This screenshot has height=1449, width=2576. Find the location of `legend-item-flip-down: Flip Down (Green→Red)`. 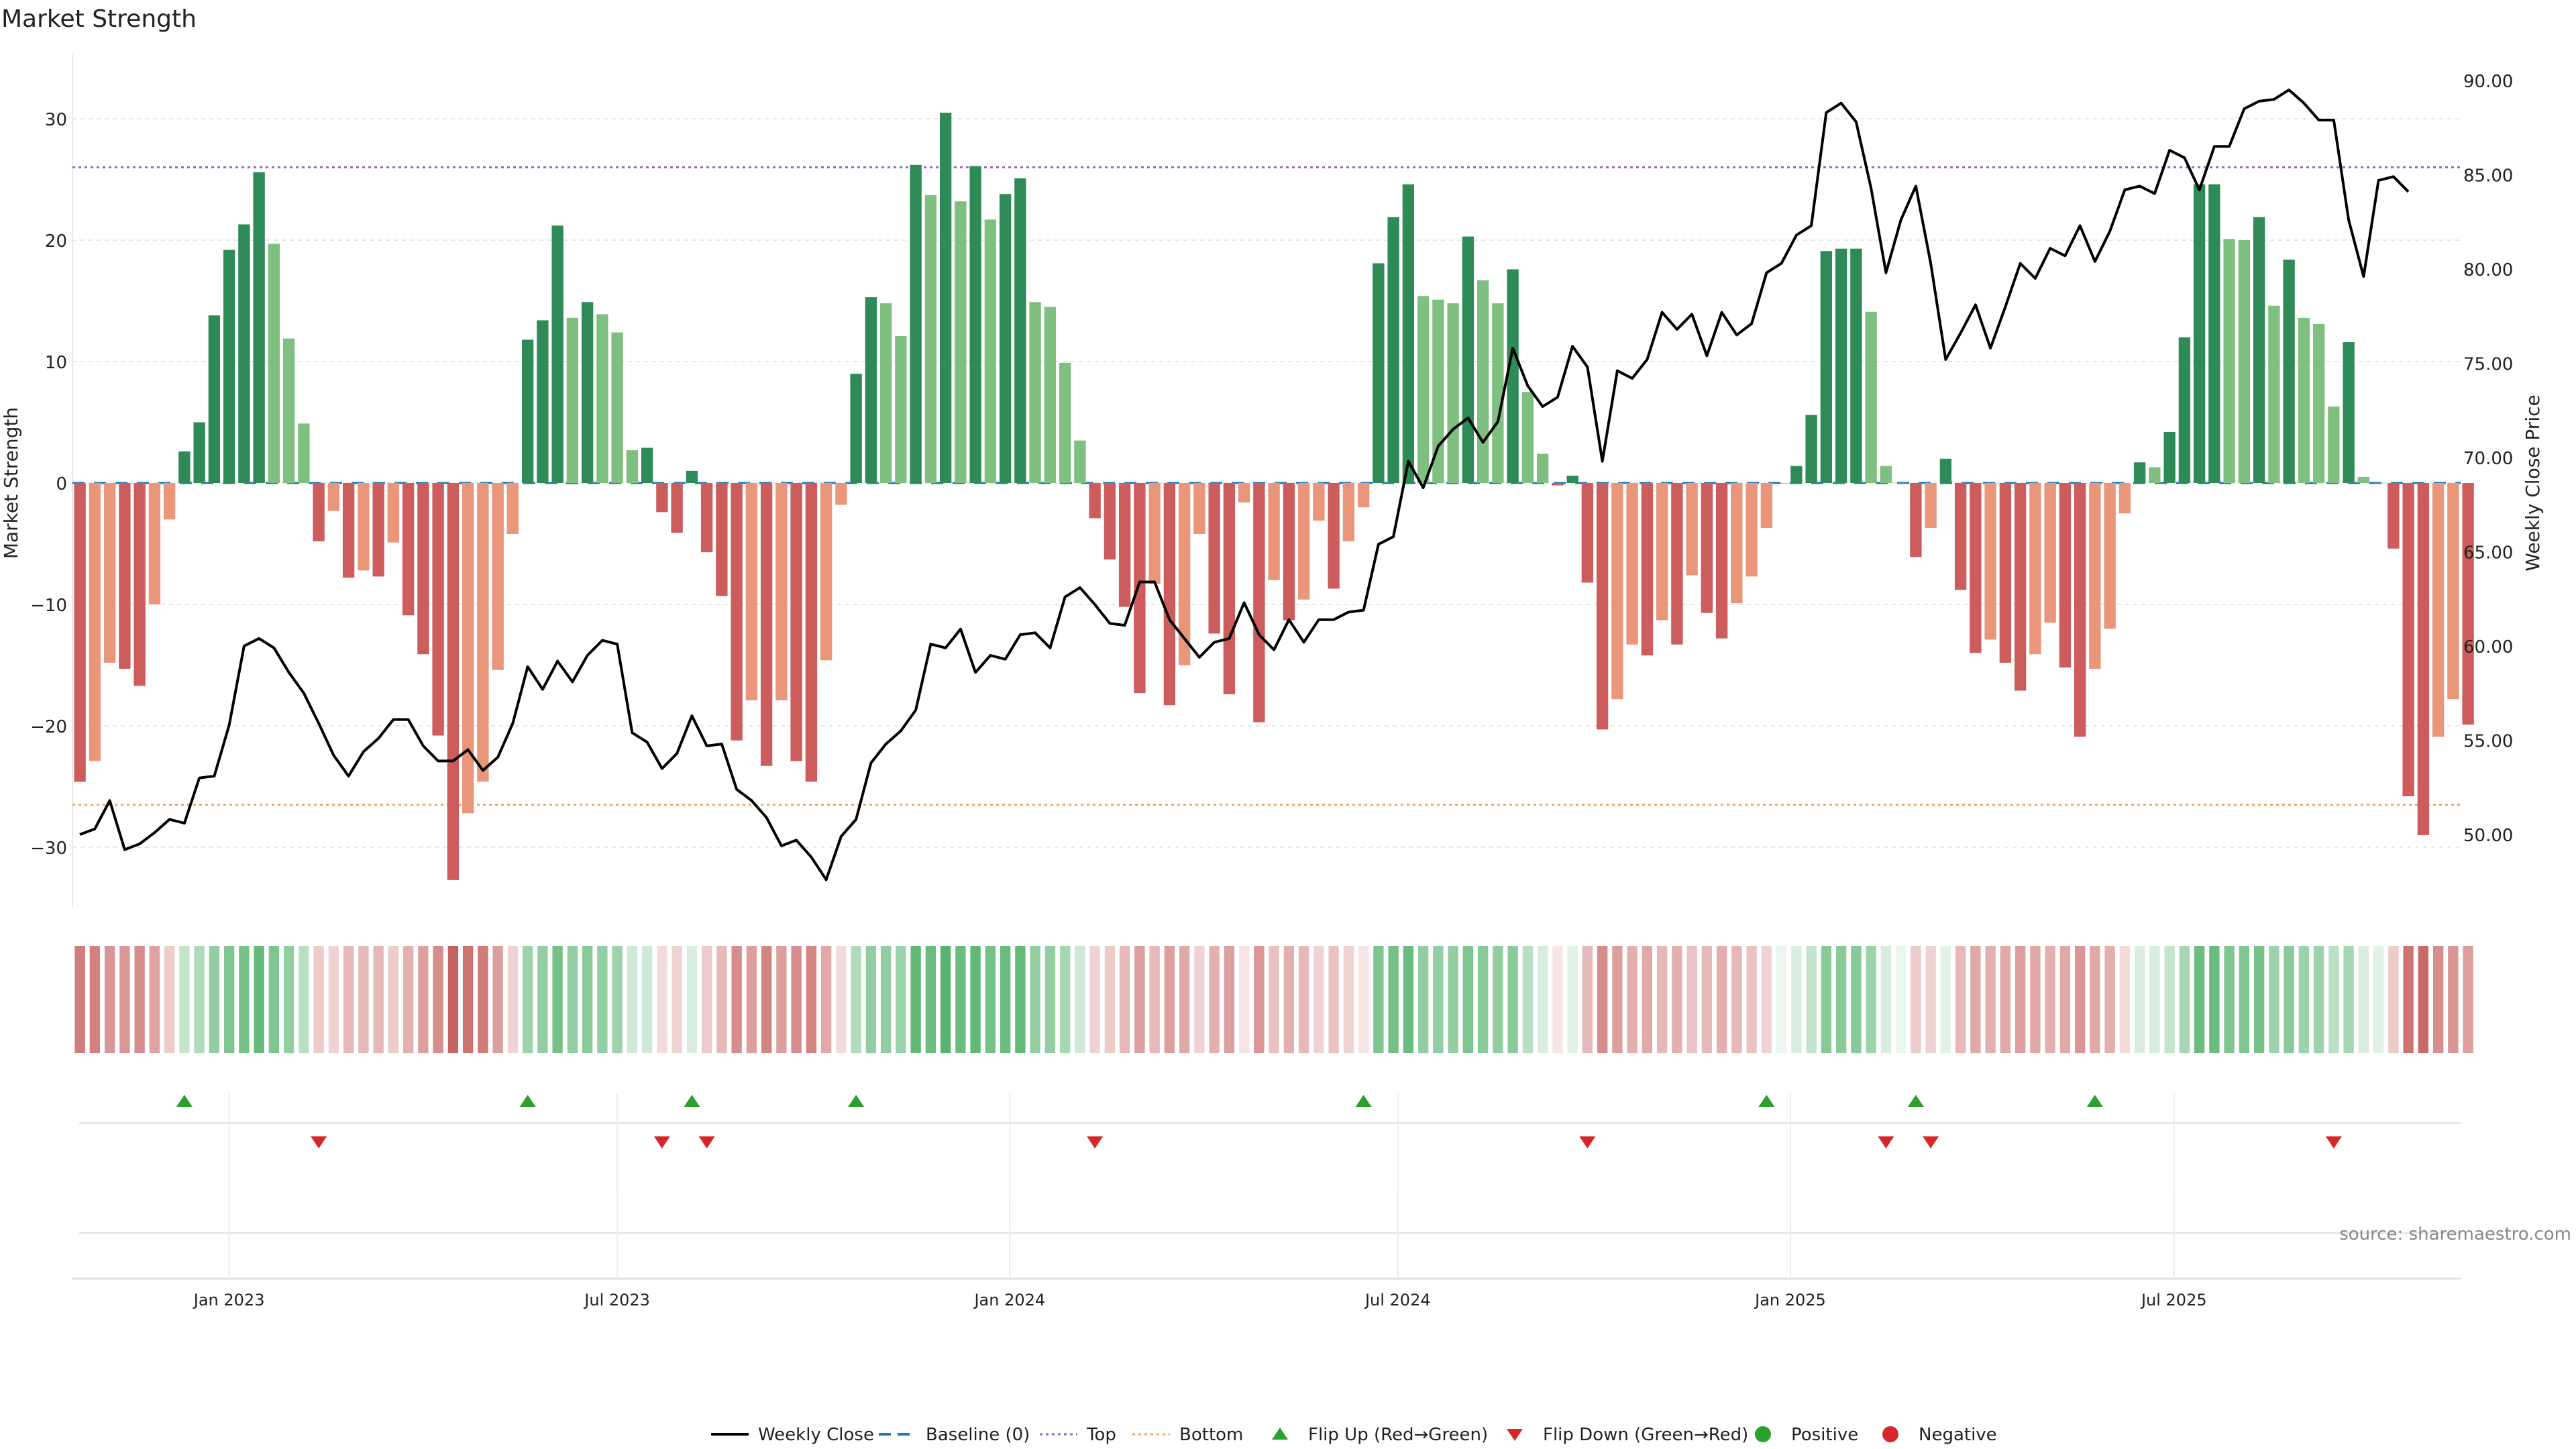

legend-item-flip-down: Flip Down (Green→Red) is located at coordinates (1627, 1435).